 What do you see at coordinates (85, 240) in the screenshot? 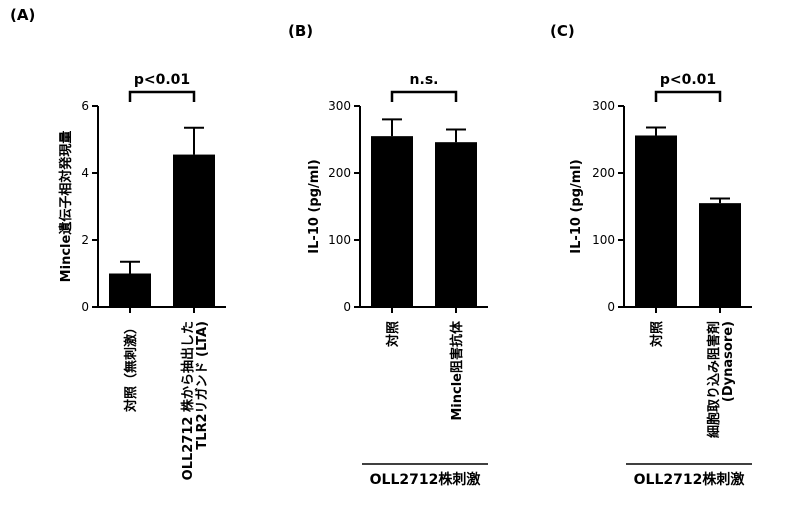
I see `y-tick-label: 2` at bounding box center [85, 240].